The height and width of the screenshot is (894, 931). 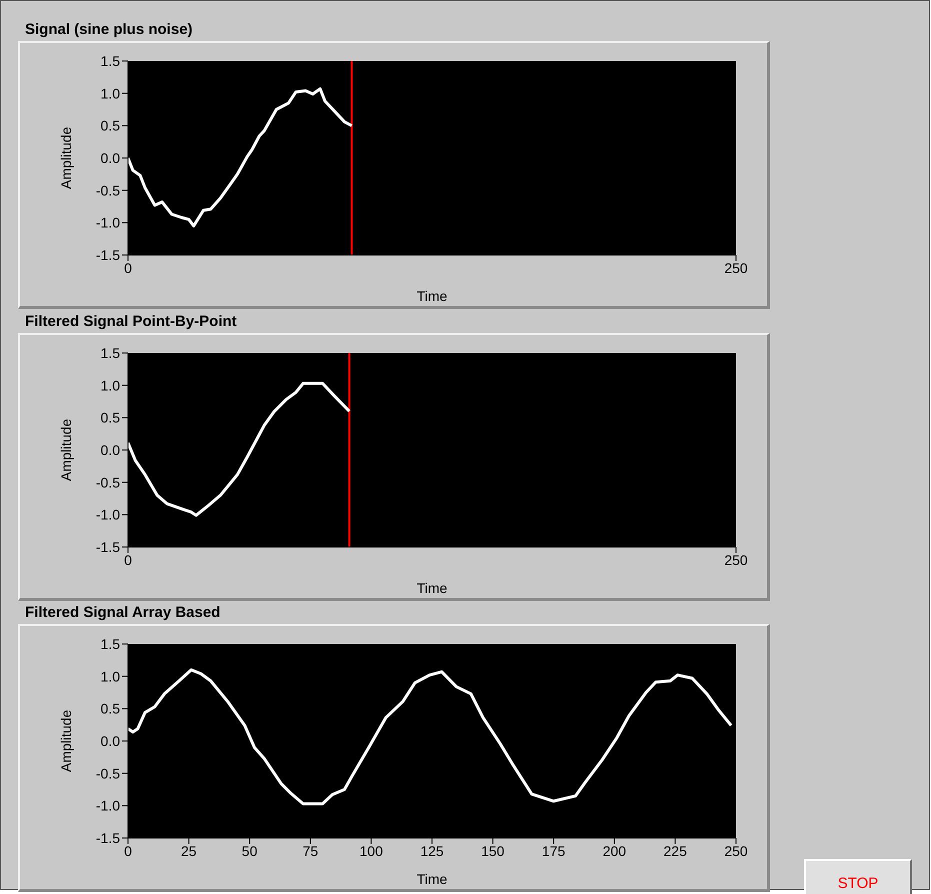 What do you see at coordinates (372, 850) in the screenshot?
I see `x-tick-label: 100` at bounding box center [372, 850].